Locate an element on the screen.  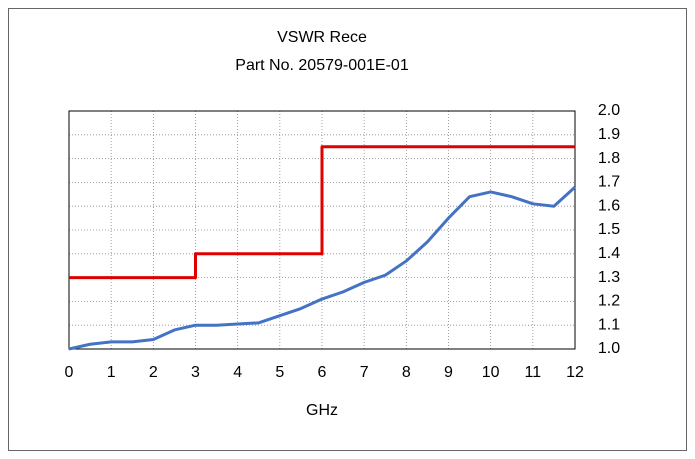
x-axis-label: GHz is located at coordinates (322, 410).